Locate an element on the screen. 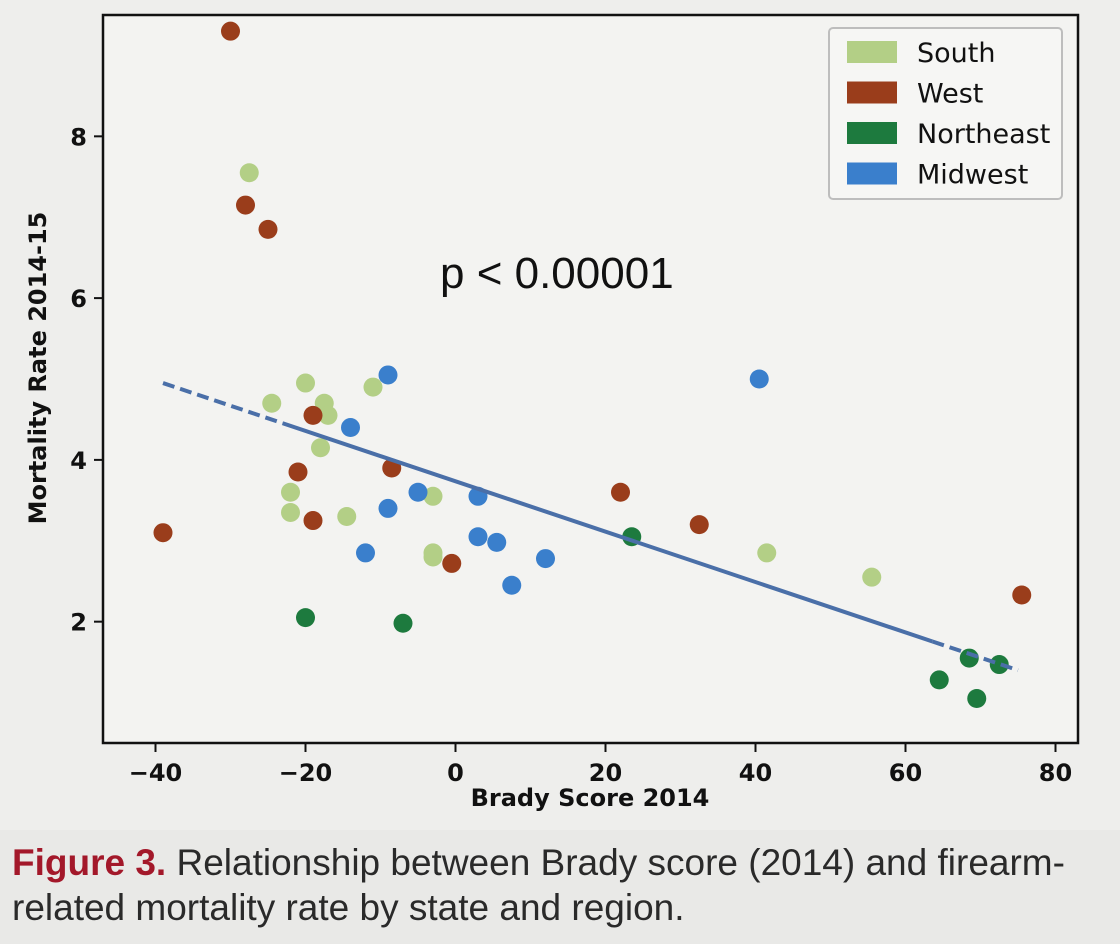 This screenshot has height=944, width=1120. x-tick-label: 80 is located at coordinates (1055, 773).